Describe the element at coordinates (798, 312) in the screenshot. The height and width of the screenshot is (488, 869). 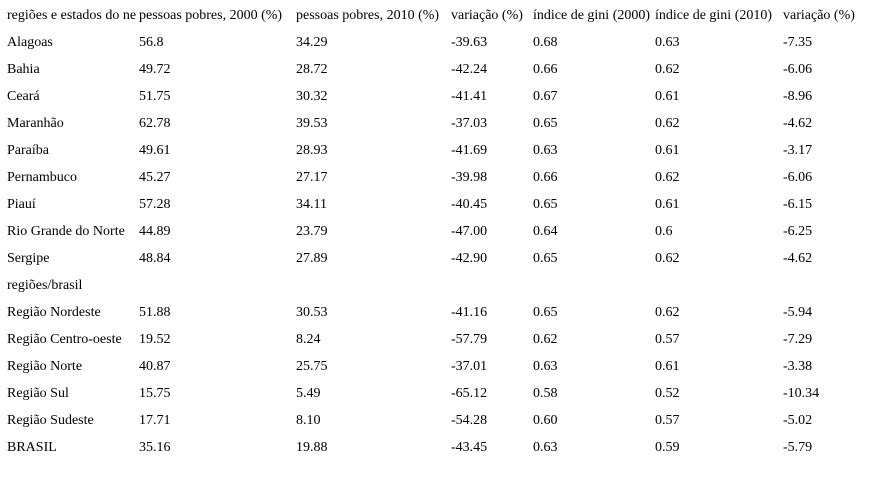
I see `cell-variation-gini: -5.94` at that location.